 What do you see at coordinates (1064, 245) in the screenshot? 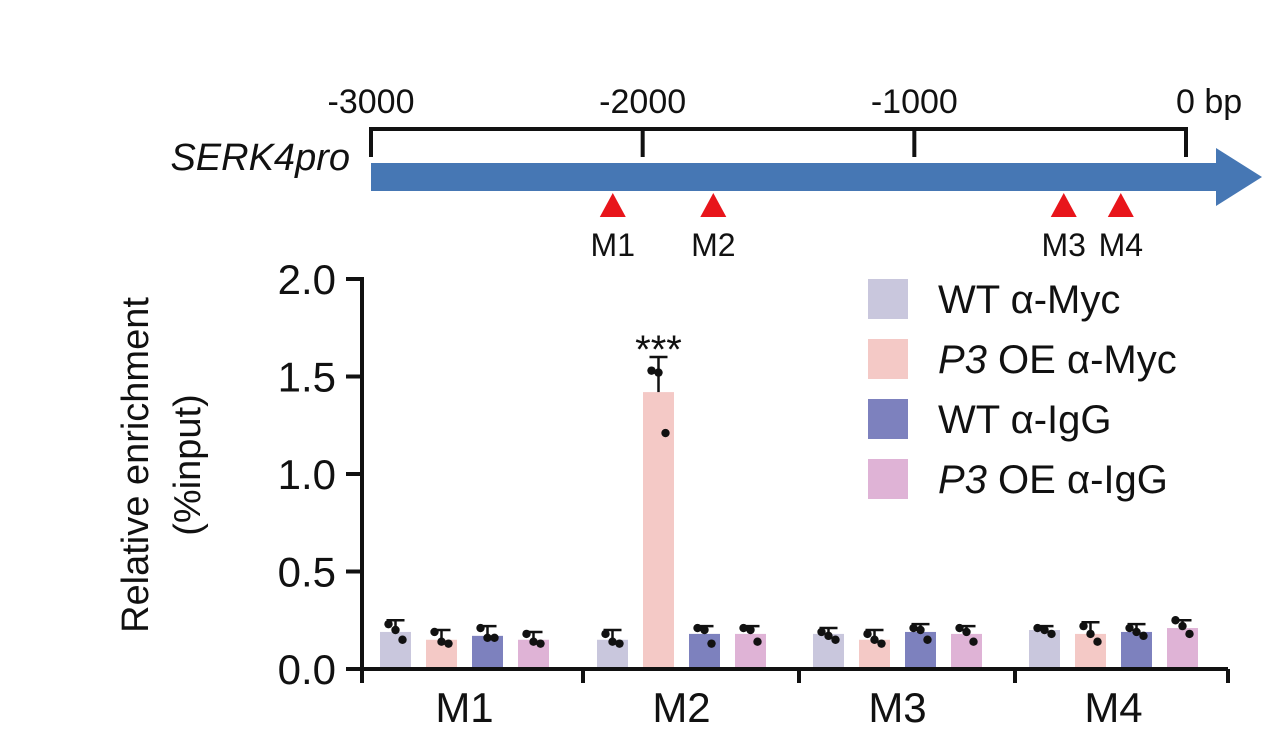
I see `motif-label: M3` at bounding box center [1064, 245].